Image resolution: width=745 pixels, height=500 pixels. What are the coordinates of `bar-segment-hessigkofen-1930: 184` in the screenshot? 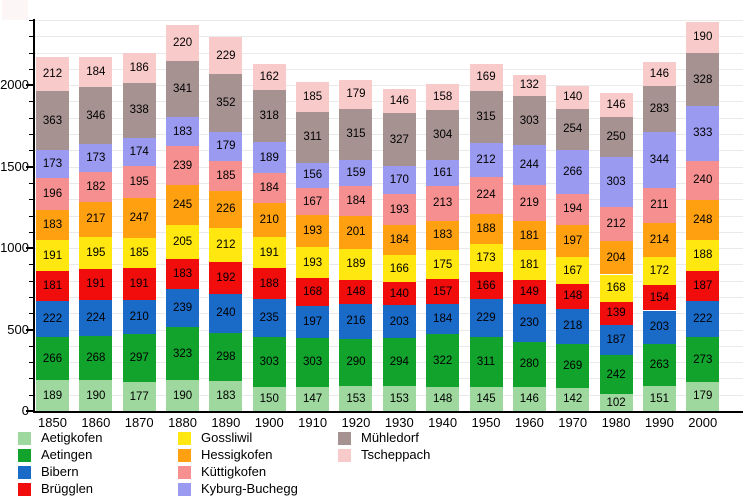 It's located at (399, 240).